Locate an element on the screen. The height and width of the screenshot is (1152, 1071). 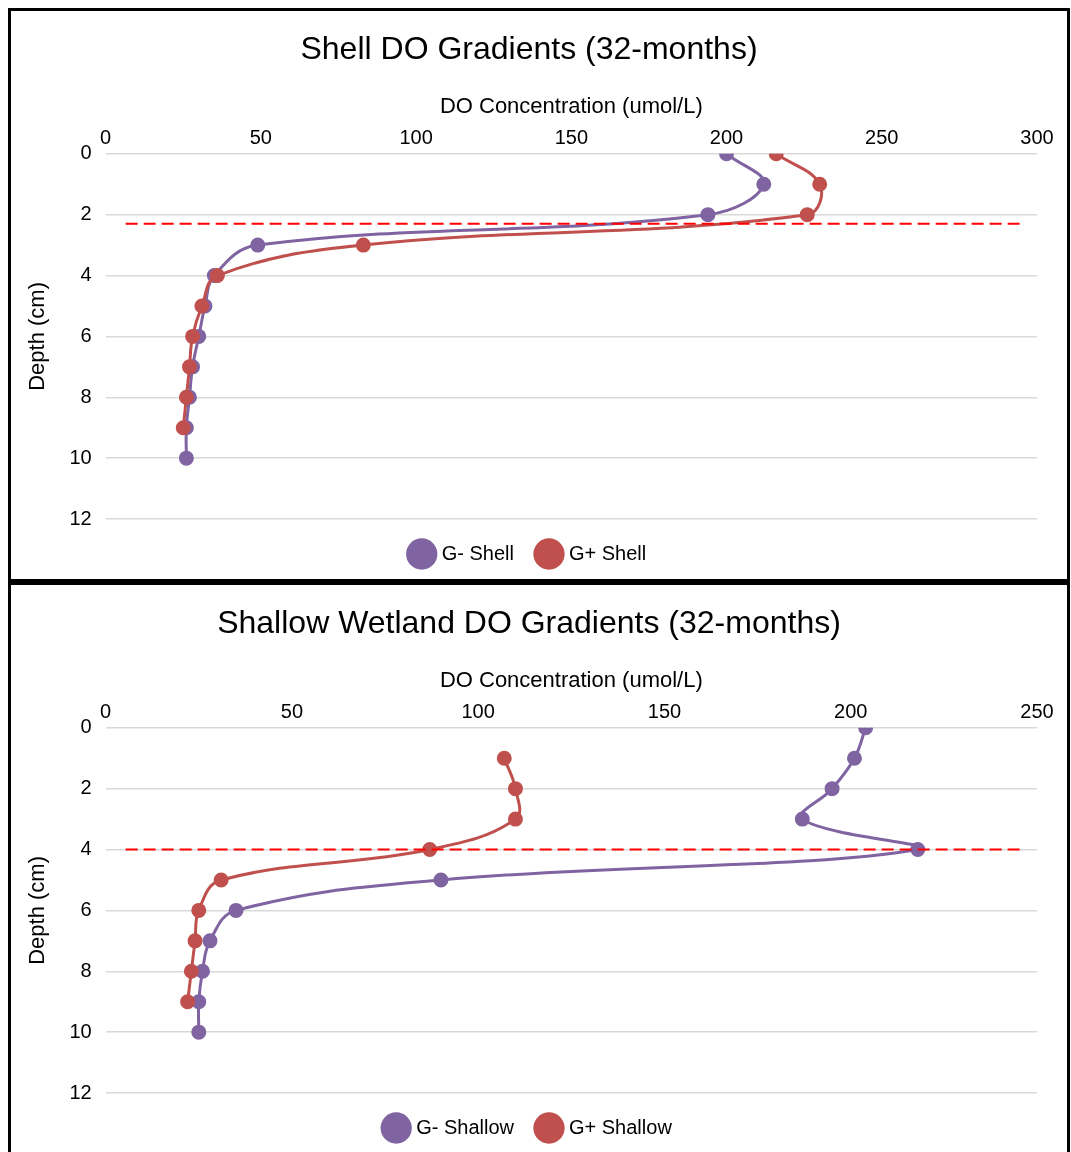
legend-label: G+ Shell is located at coordinates (607, 552).